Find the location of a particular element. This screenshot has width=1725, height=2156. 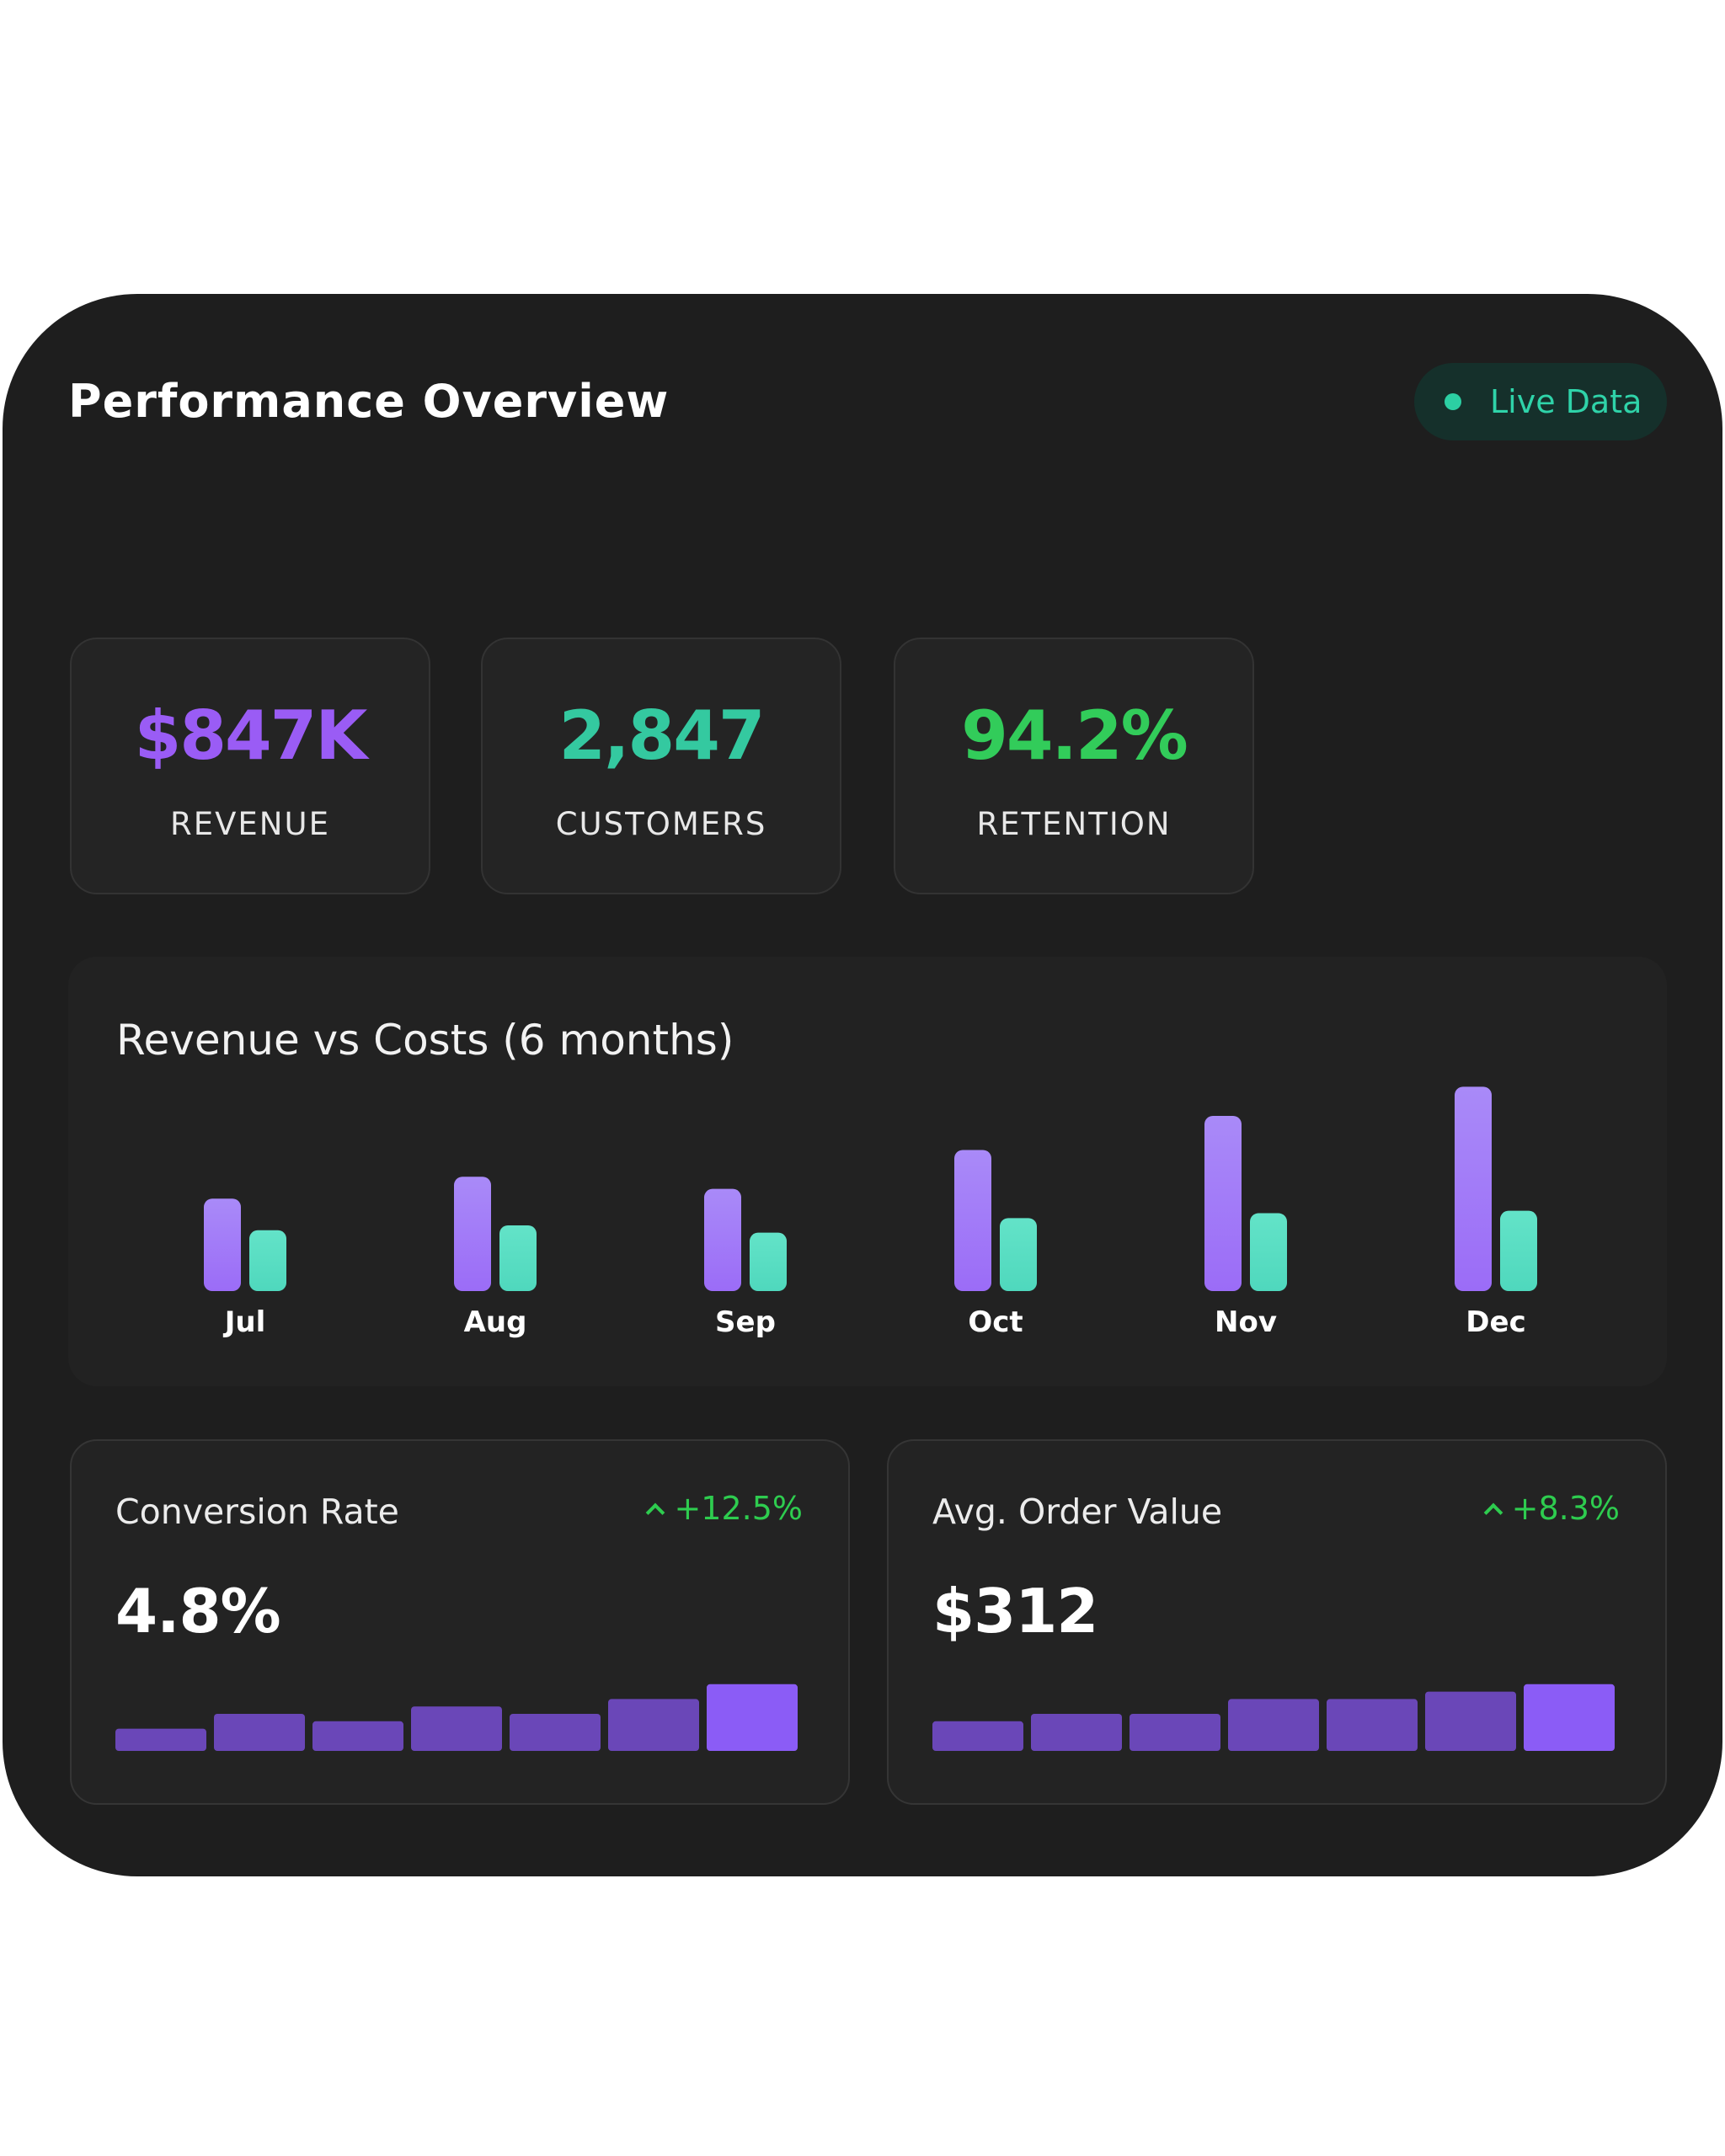

avg-order-value-change-value: +8.3% is located at coordinates (1565, 1508).